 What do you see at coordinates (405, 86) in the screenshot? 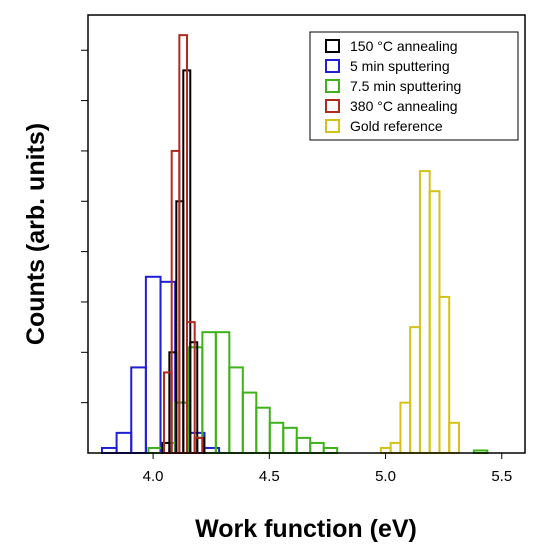
I see `legend-label: 7.5 min sputtering` at bounding box center [405, 86].